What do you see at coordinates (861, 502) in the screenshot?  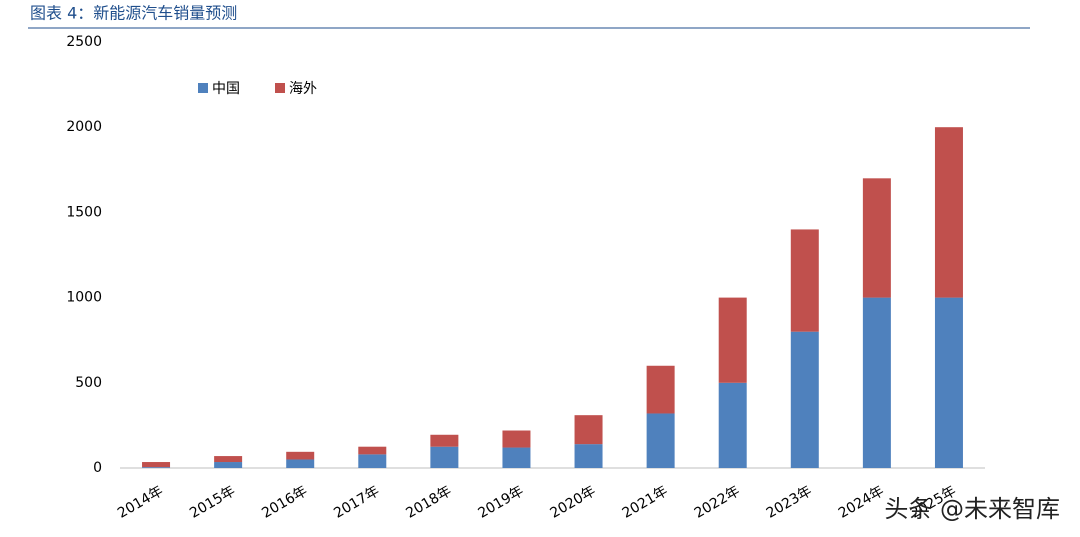 I see `x-tick-label: 2024年` at bounding box center [861, 502].